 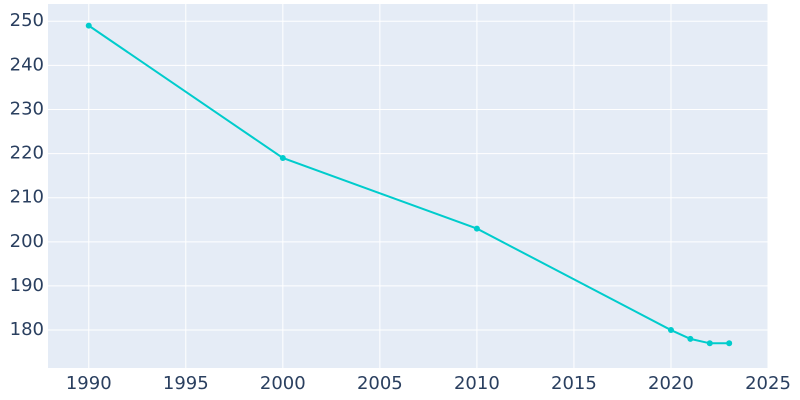 I want to click on x-tick-label: 2025, so click(x=768, y=383).